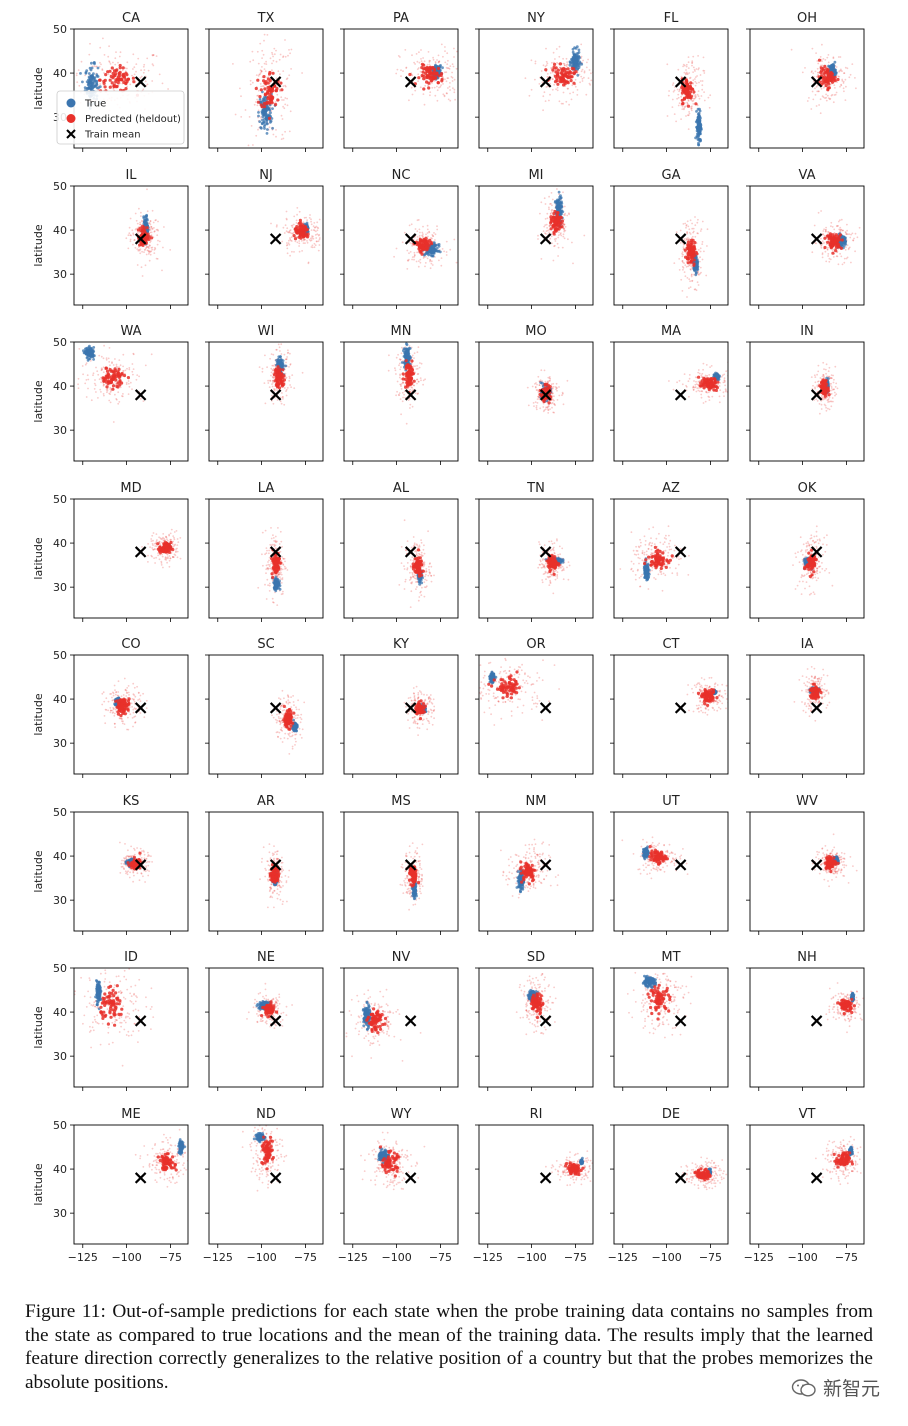  Describe the element at coordinates (534, 238) in the screenshot. I see `panel-mi: MI` at that location.